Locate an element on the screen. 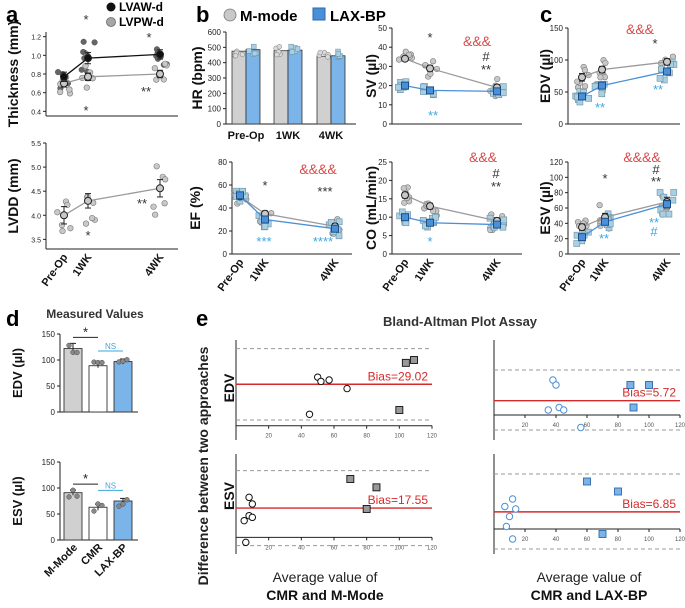 This screenshot has height=608, width=685. ba_esv_lax-xtick-label: 100 is located at coordinates (649, 540).